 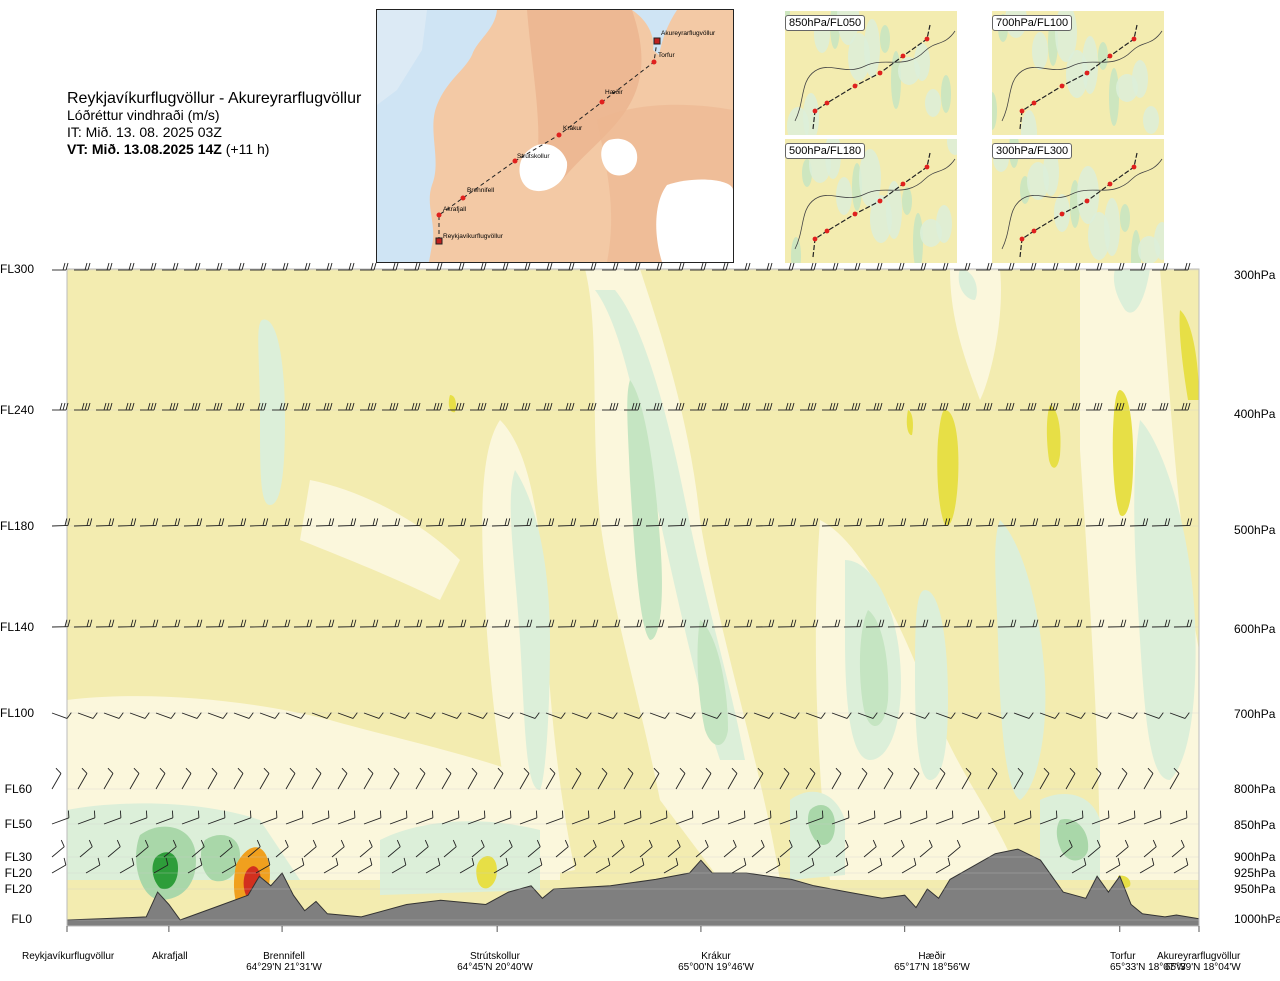 I want to click on downdraft-red, so click(x=252, y=884).